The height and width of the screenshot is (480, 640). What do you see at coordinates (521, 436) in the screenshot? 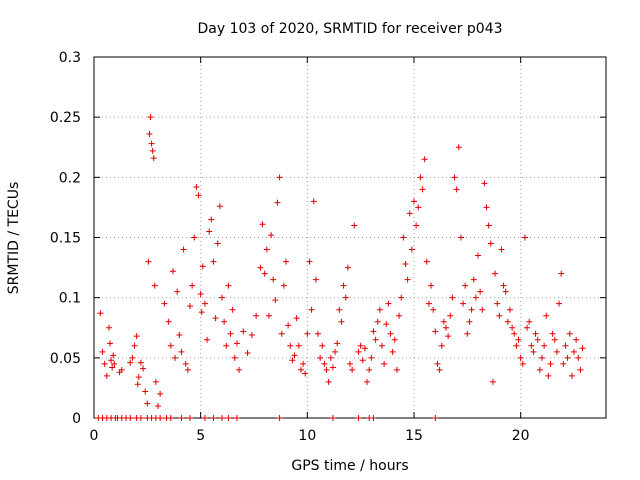
I see `x-tick-label: 20` at bounding box center [521, 436].